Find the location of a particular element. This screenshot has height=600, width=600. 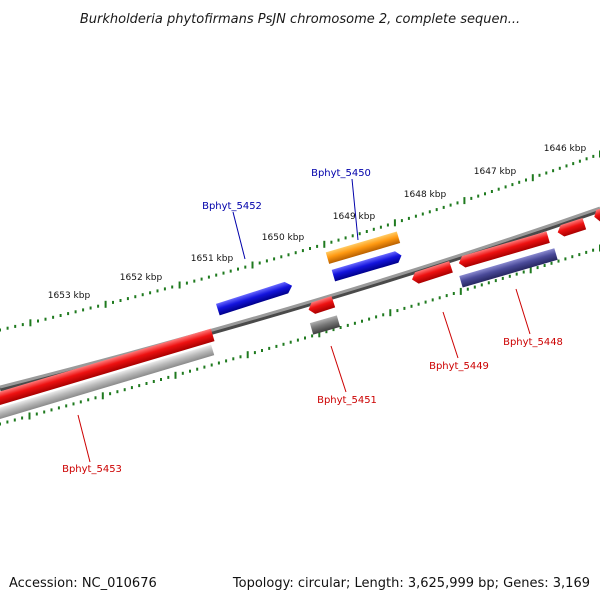

kbp-tick-label: 1649 kbp is located at coordinates (354, 217).